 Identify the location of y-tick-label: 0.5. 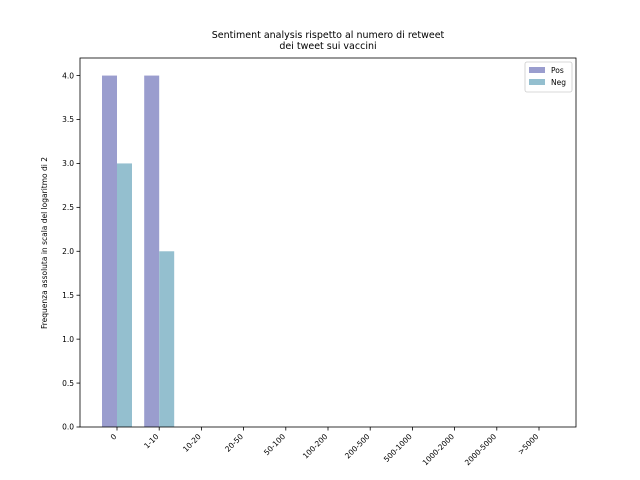
(68, 383).